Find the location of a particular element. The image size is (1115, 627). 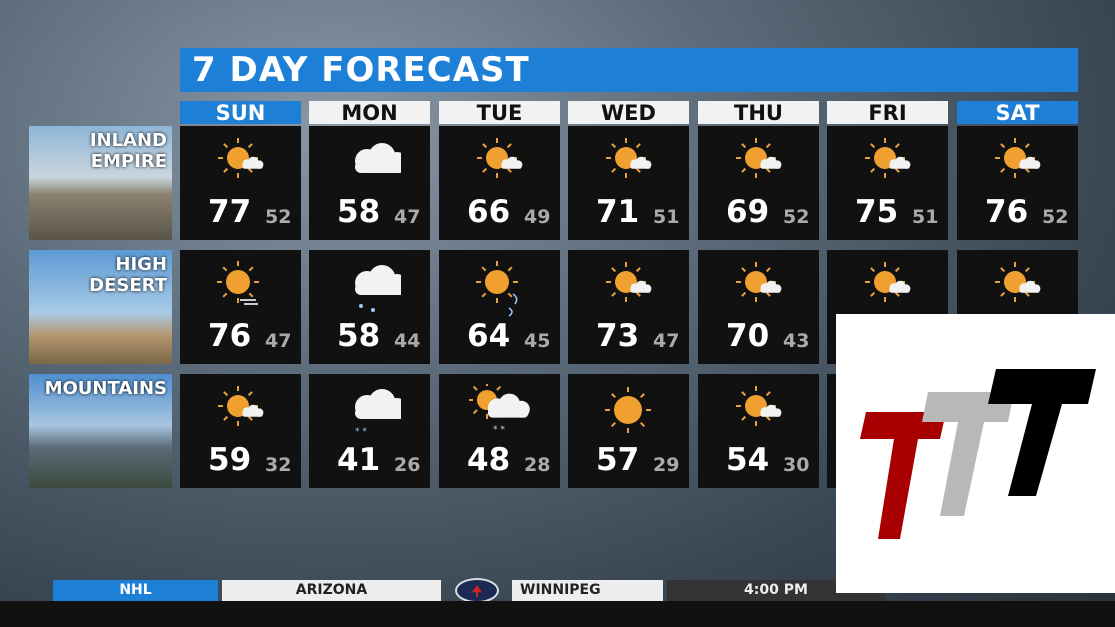

region-label-line: EMPIRE is located at coordinates (128, 161).